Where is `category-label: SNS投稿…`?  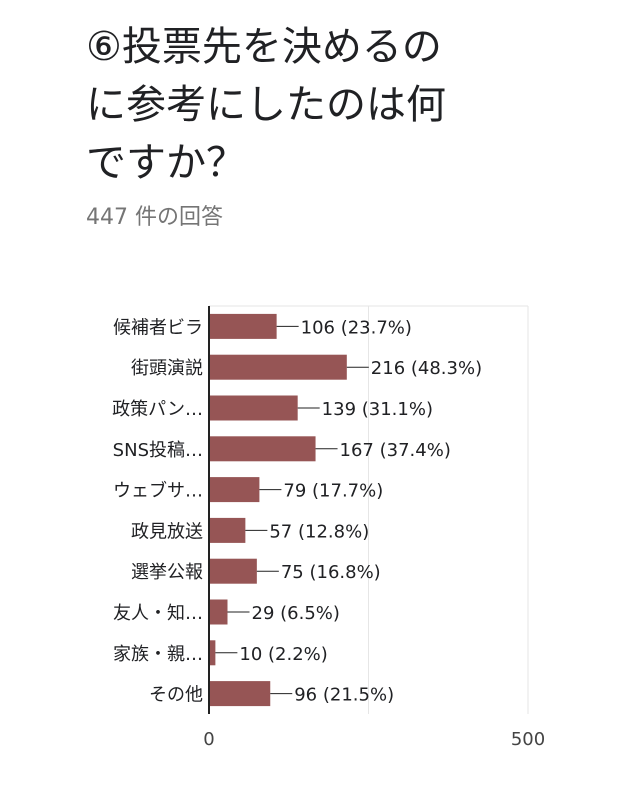 category-label: SNS投稿… is located at coordinates (158, 450).